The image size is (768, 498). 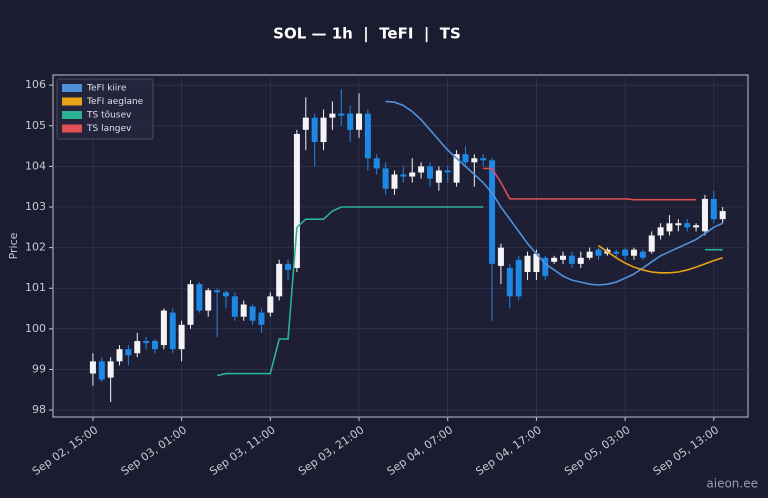 What do you see at coordinates (35, 206) in the screenshot?
I see `y-tick-label: 103` at bounding box center [35, 206].